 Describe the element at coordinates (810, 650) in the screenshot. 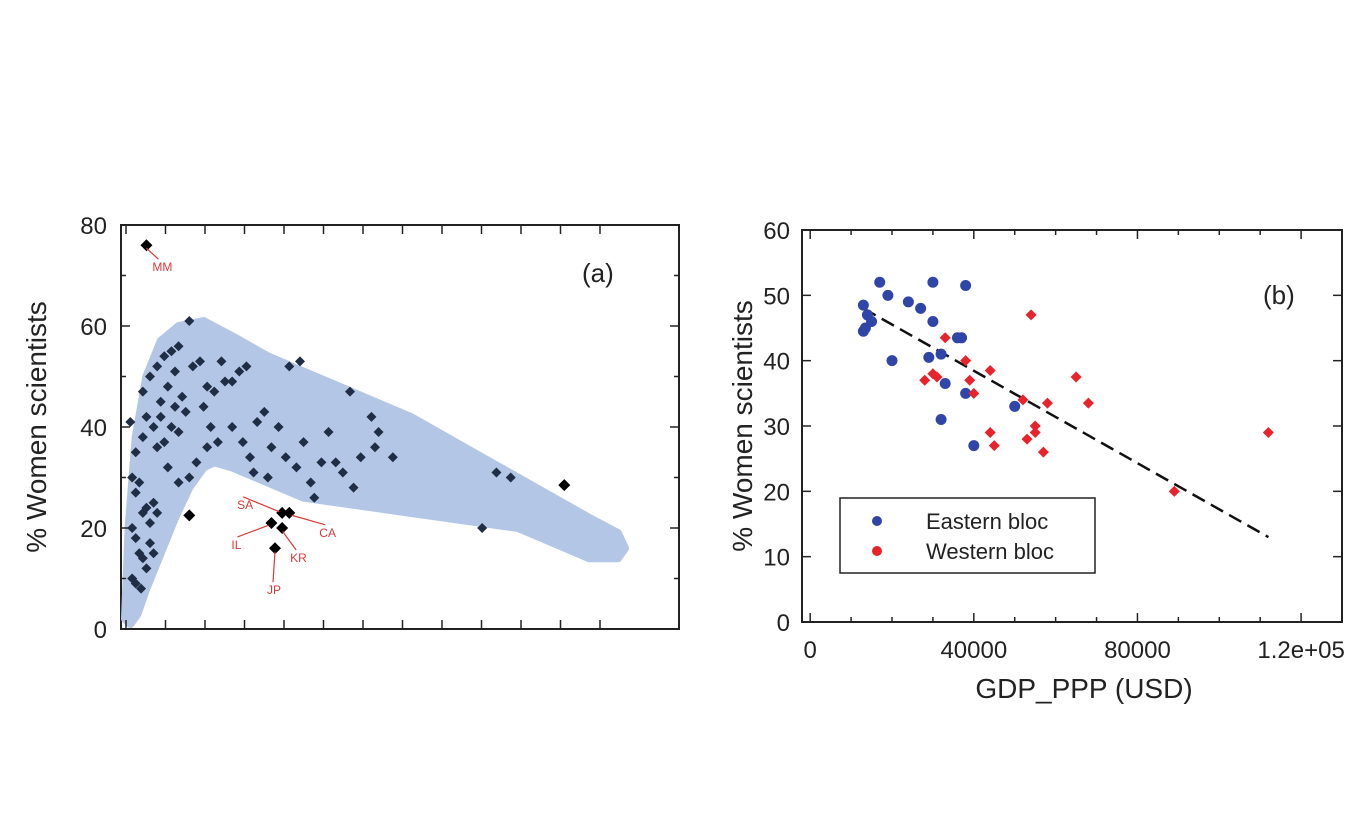

I see `panel-b-xtick-label: 0` at that location.